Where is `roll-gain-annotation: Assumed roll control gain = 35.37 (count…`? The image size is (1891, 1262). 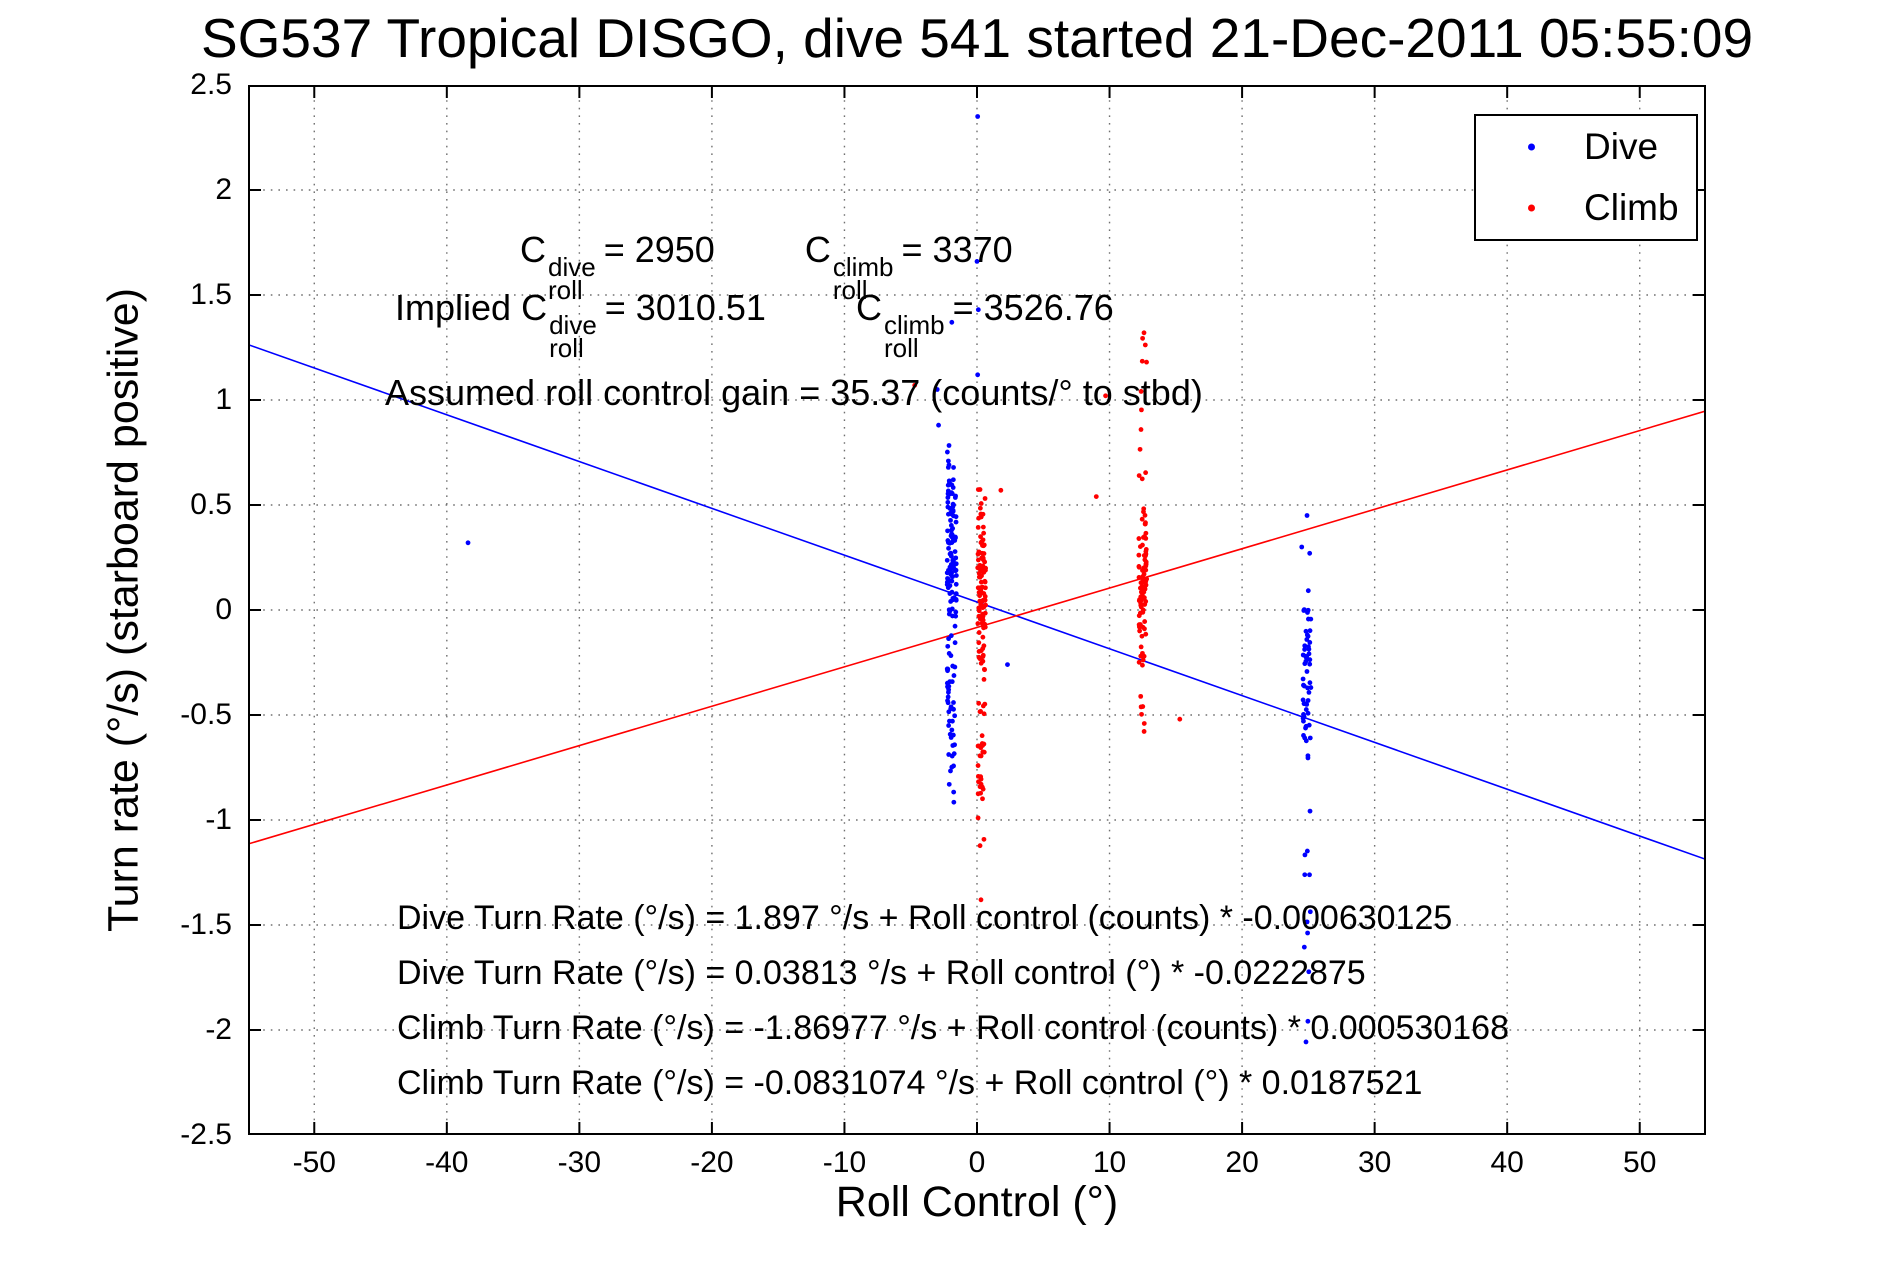 roll-gain-annotation: Assumed roll control gain = 35.37 (count… is located at coordinates (794, 392).